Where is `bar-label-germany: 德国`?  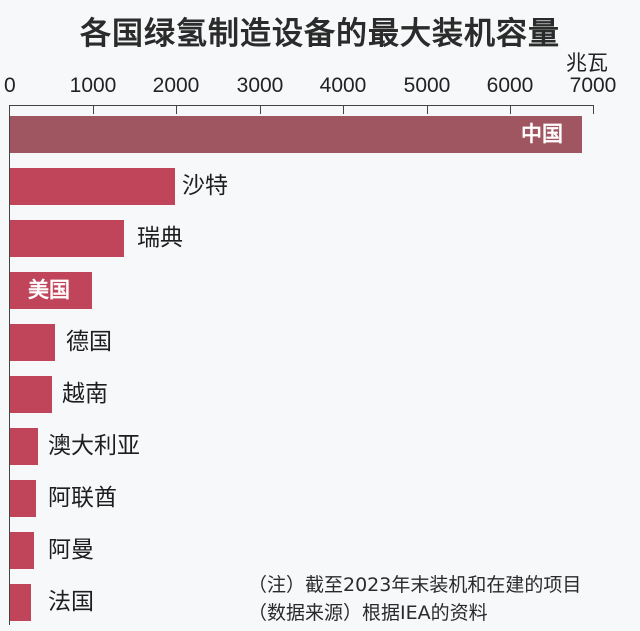 bar-label-germany: 德国 is located at coordinates (89, 342).